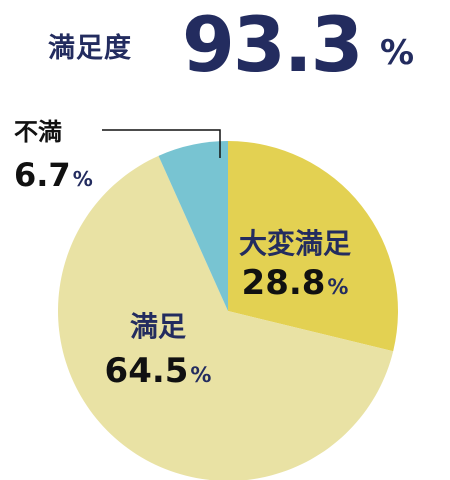 This screenshot has width=450, height=480. Describe the element at coordinates (53, 175) in the screenshot. I see `slice-value-3: 6.7%` at that location.